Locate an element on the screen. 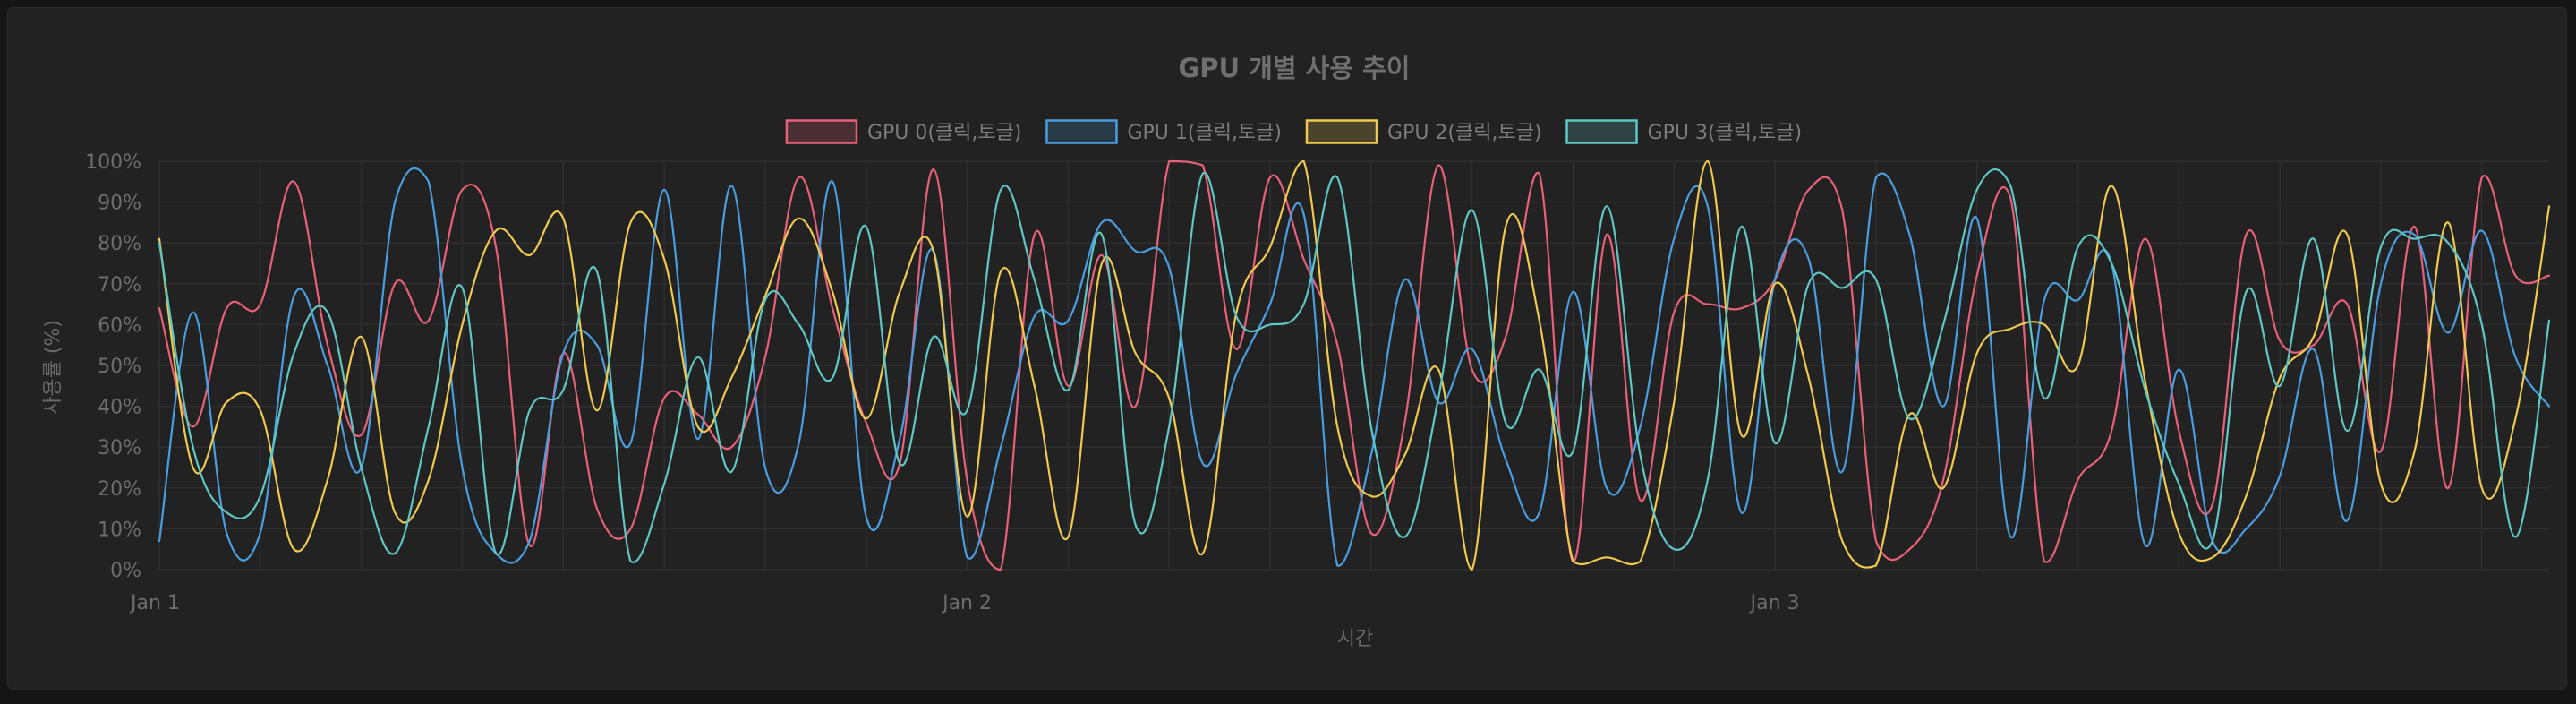 The width and height of the screenshot is (2576, 704). legend-label: GPU 2(클릭,토글) is located at coordinates (1464, 133).